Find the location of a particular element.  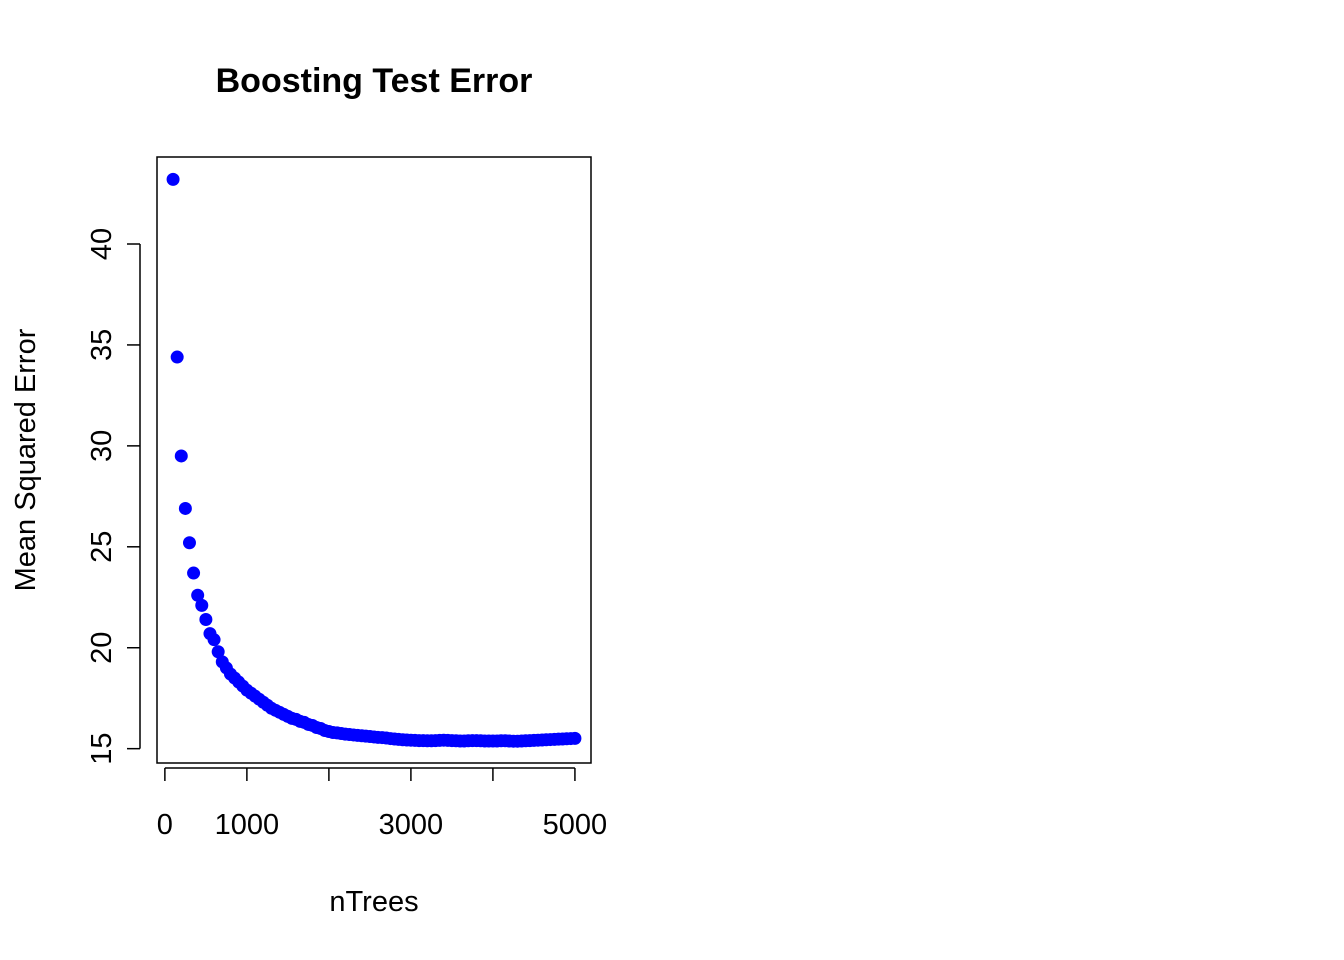

y-tick-label: 30 is located at coordinates (102, 446).